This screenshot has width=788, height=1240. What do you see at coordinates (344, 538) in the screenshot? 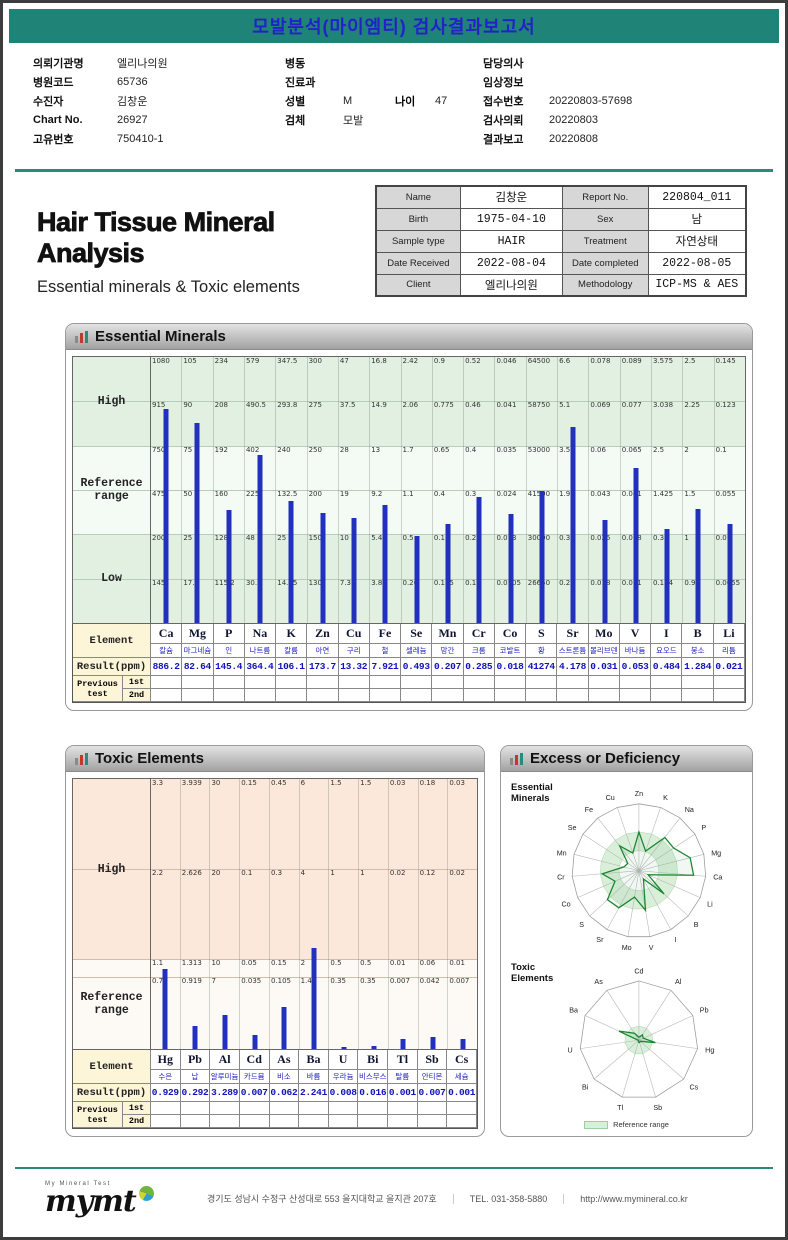
I see `scale-value: 10` at bounding box center [344, 538].